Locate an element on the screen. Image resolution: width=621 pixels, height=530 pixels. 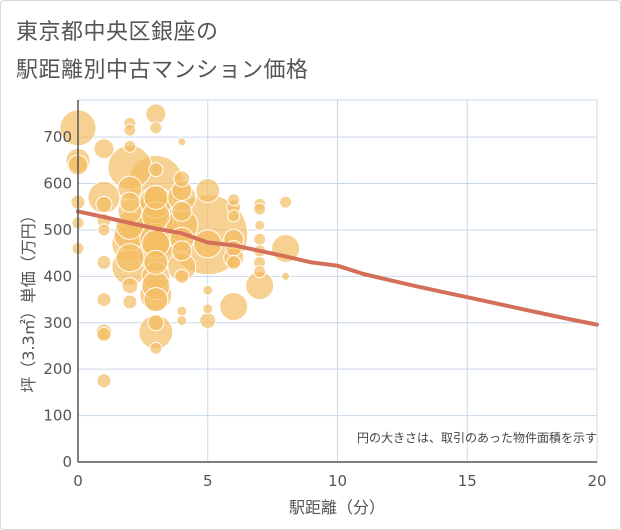
y-tick-label: 600 is located at coordinates (57, 184).